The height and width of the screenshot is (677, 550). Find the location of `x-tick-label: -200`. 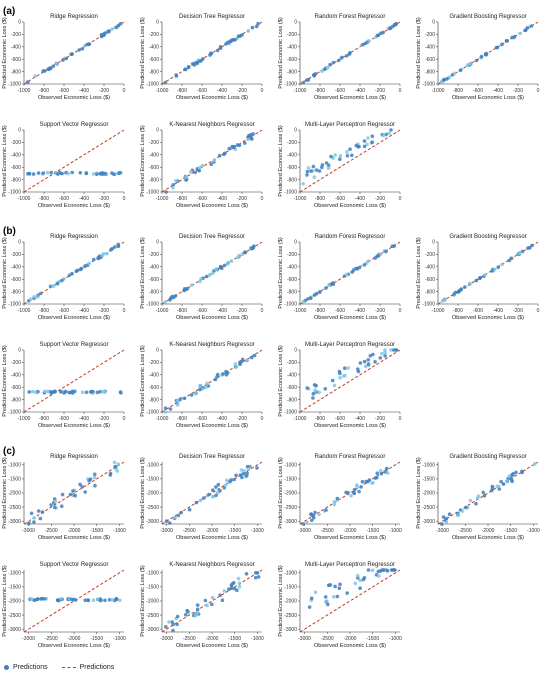

x-tick-label: -200 is located at coordinates (518, 311).